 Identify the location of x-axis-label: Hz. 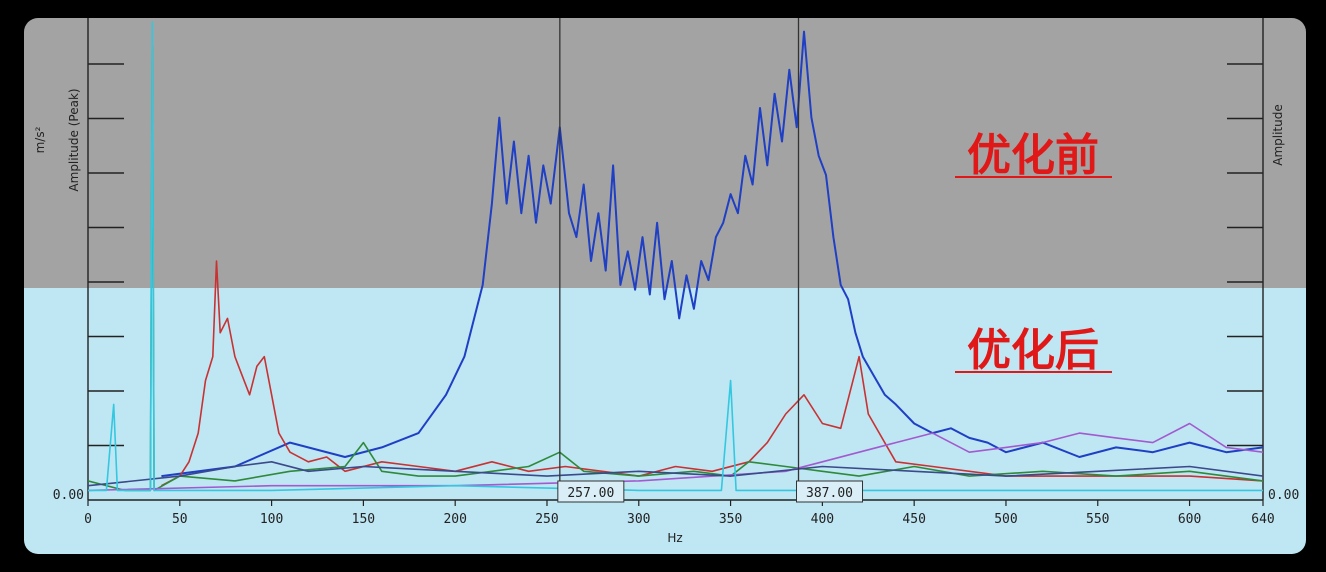
(674, 538).